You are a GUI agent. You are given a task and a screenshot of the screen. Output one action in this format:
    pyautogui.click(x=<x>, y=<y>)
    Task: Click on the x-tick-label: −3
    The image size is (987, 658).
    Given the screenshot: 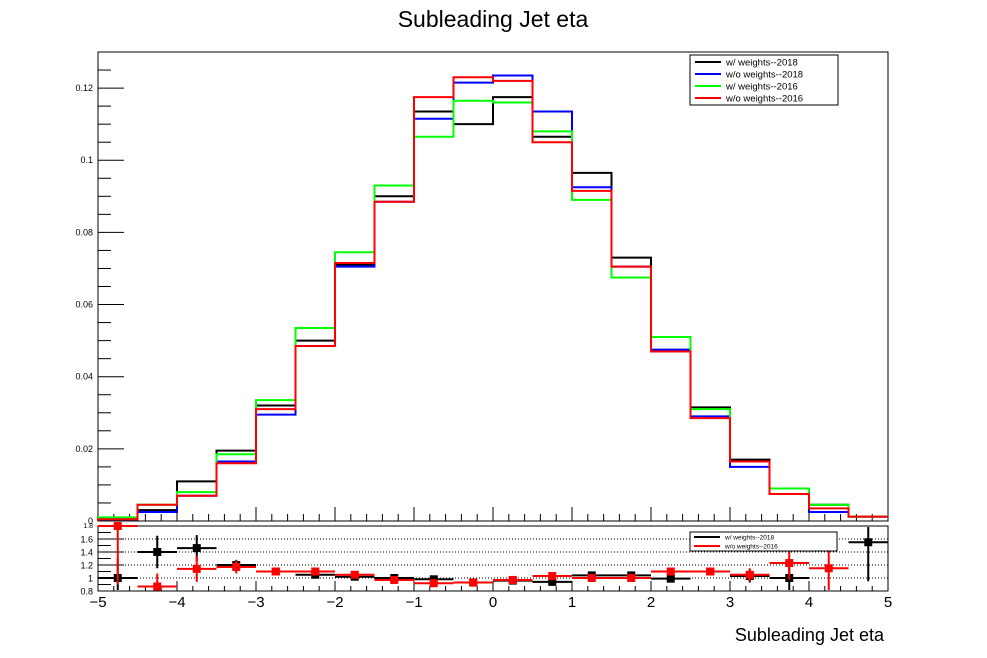 What is the action you would take?
    pyautogui.click(x=255, y=602)
    